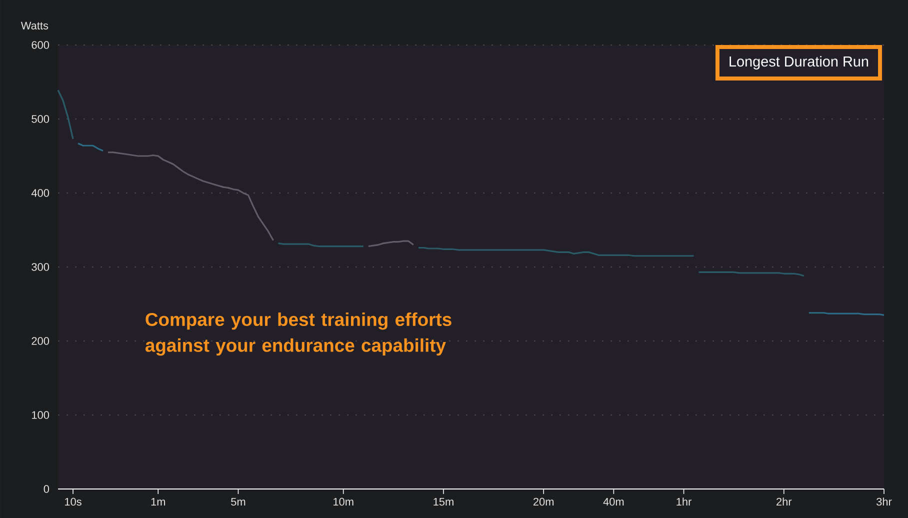 This screenshot has height=518, width=908. What do you see at coordinates (884, 502) in the screenshot?
I see `x-tick-label: 3hr` at bounding box center [884, 502].